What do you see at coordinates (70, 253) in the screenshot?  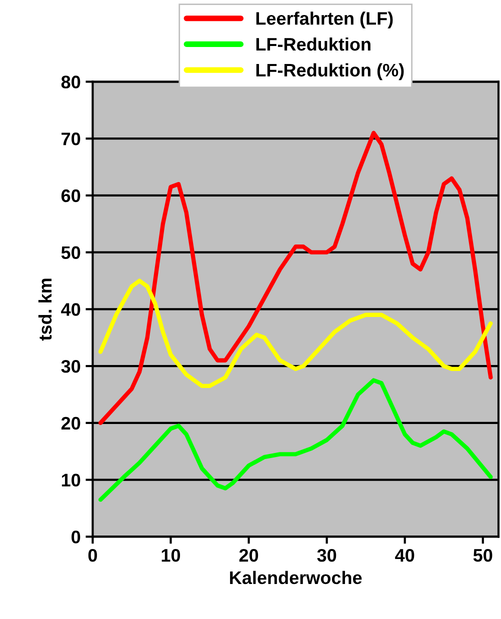 I see `y-tick-label: 50` at bounding box center [70, 253].